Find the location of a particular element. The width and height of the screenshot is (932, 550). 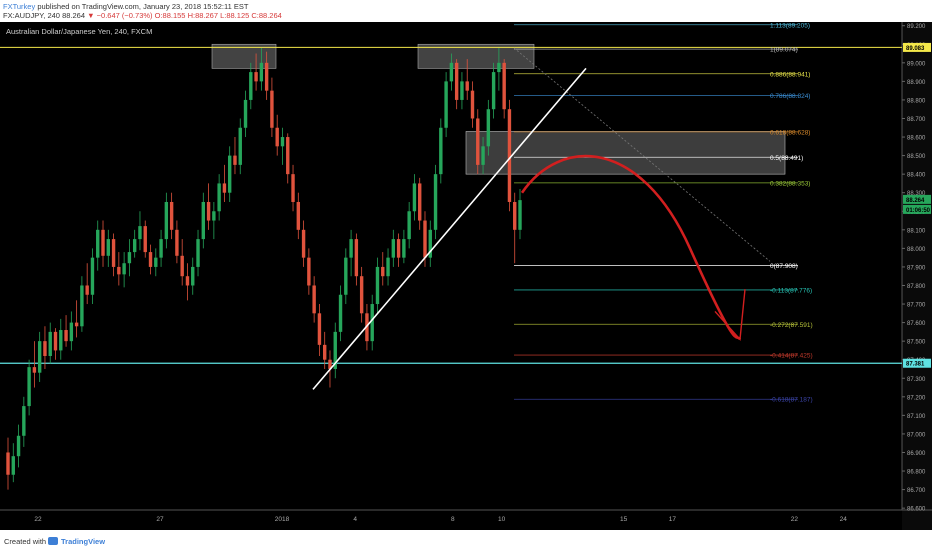

y-tick-label: 88.500 is located at coordinates (916, 157).